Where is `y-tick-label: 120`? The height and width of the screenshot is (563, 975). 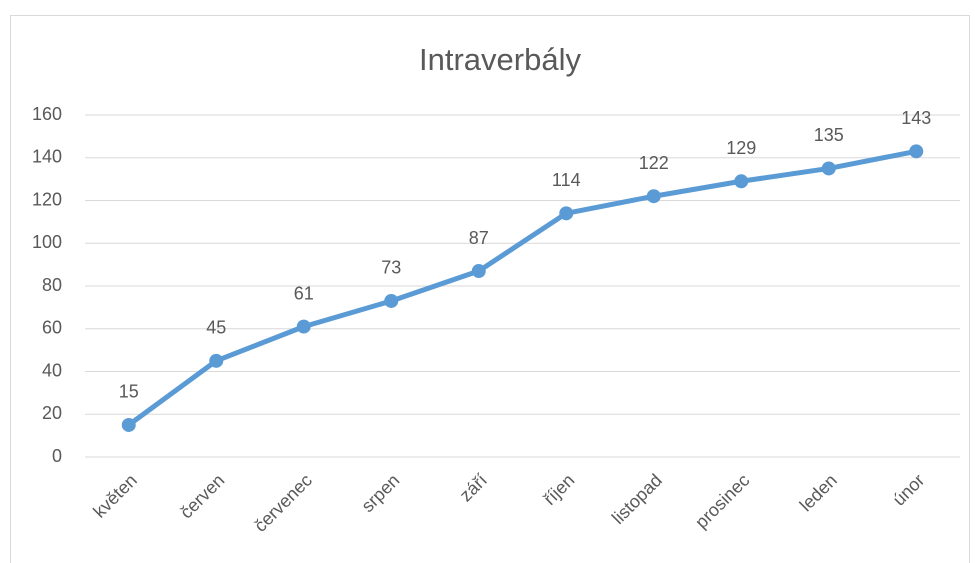
y-tick-label: 120 is located at coordinates (47, 199).